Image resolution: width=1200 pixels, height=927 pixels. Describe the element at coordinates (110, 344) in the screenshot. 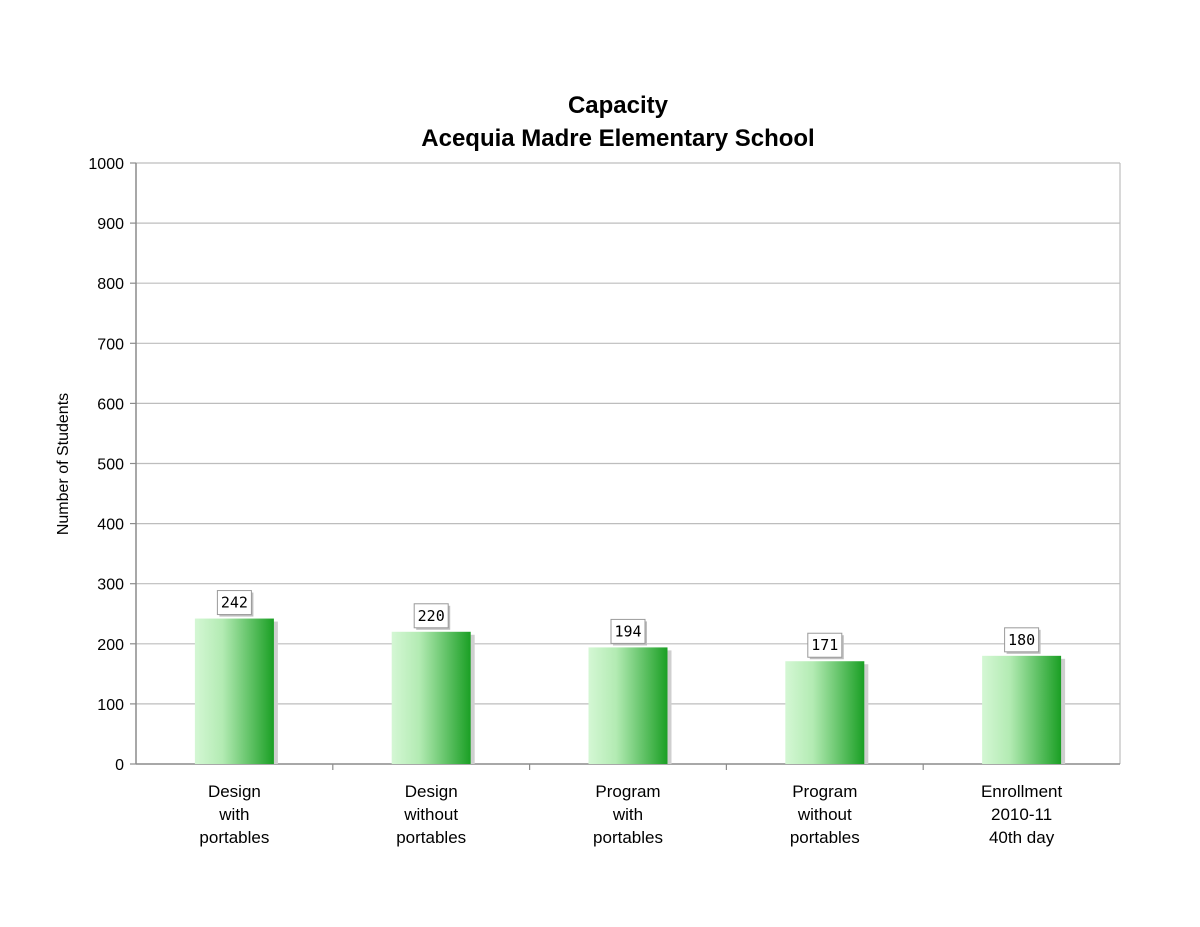

I see `y-tick-label: 700` at that location.